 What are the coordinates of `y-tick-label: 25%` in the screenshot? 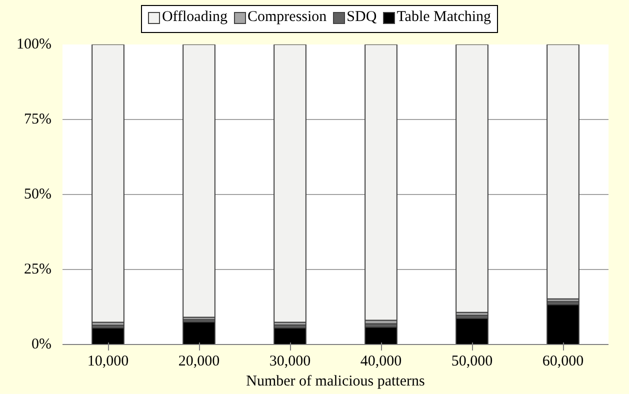 It's located at (38, 270).